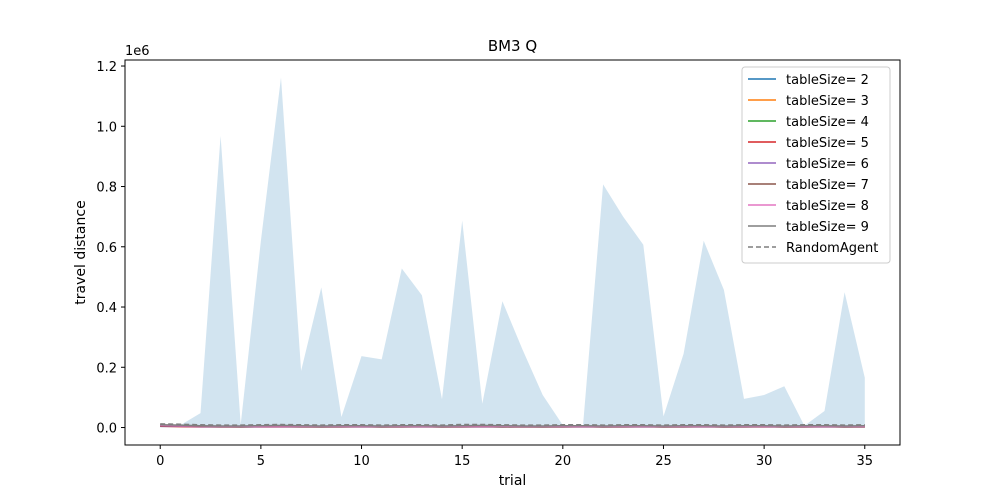 Image resolution: width=1000 pixels, height=500 pixels. Describe the element at coordinates (663, 461) in the screenshot. I see `x-tick-label: 25` at that location.